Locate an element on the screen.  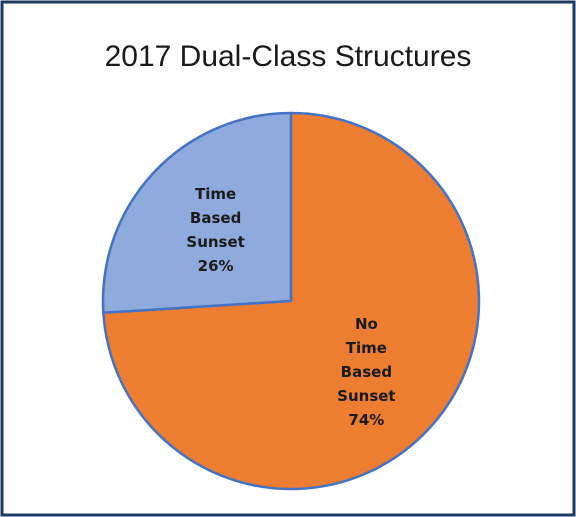
pie-slice is located at coordinates (197, 213).